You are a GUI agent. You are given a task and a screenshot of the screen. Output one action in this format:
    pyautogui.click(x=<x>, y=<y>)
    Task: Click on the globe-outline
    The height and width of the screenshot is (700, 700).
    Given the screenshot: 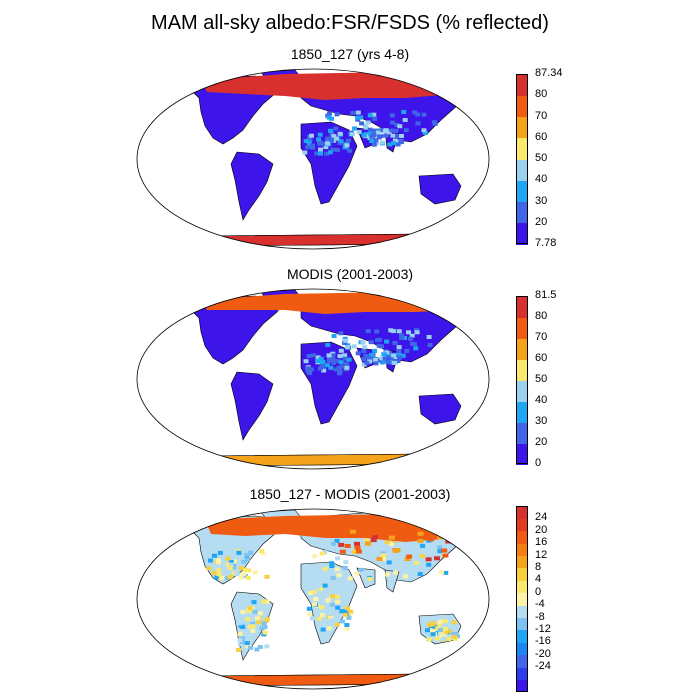 What is the action you would take?
    pyautogui.click(x=313, y=599)
    